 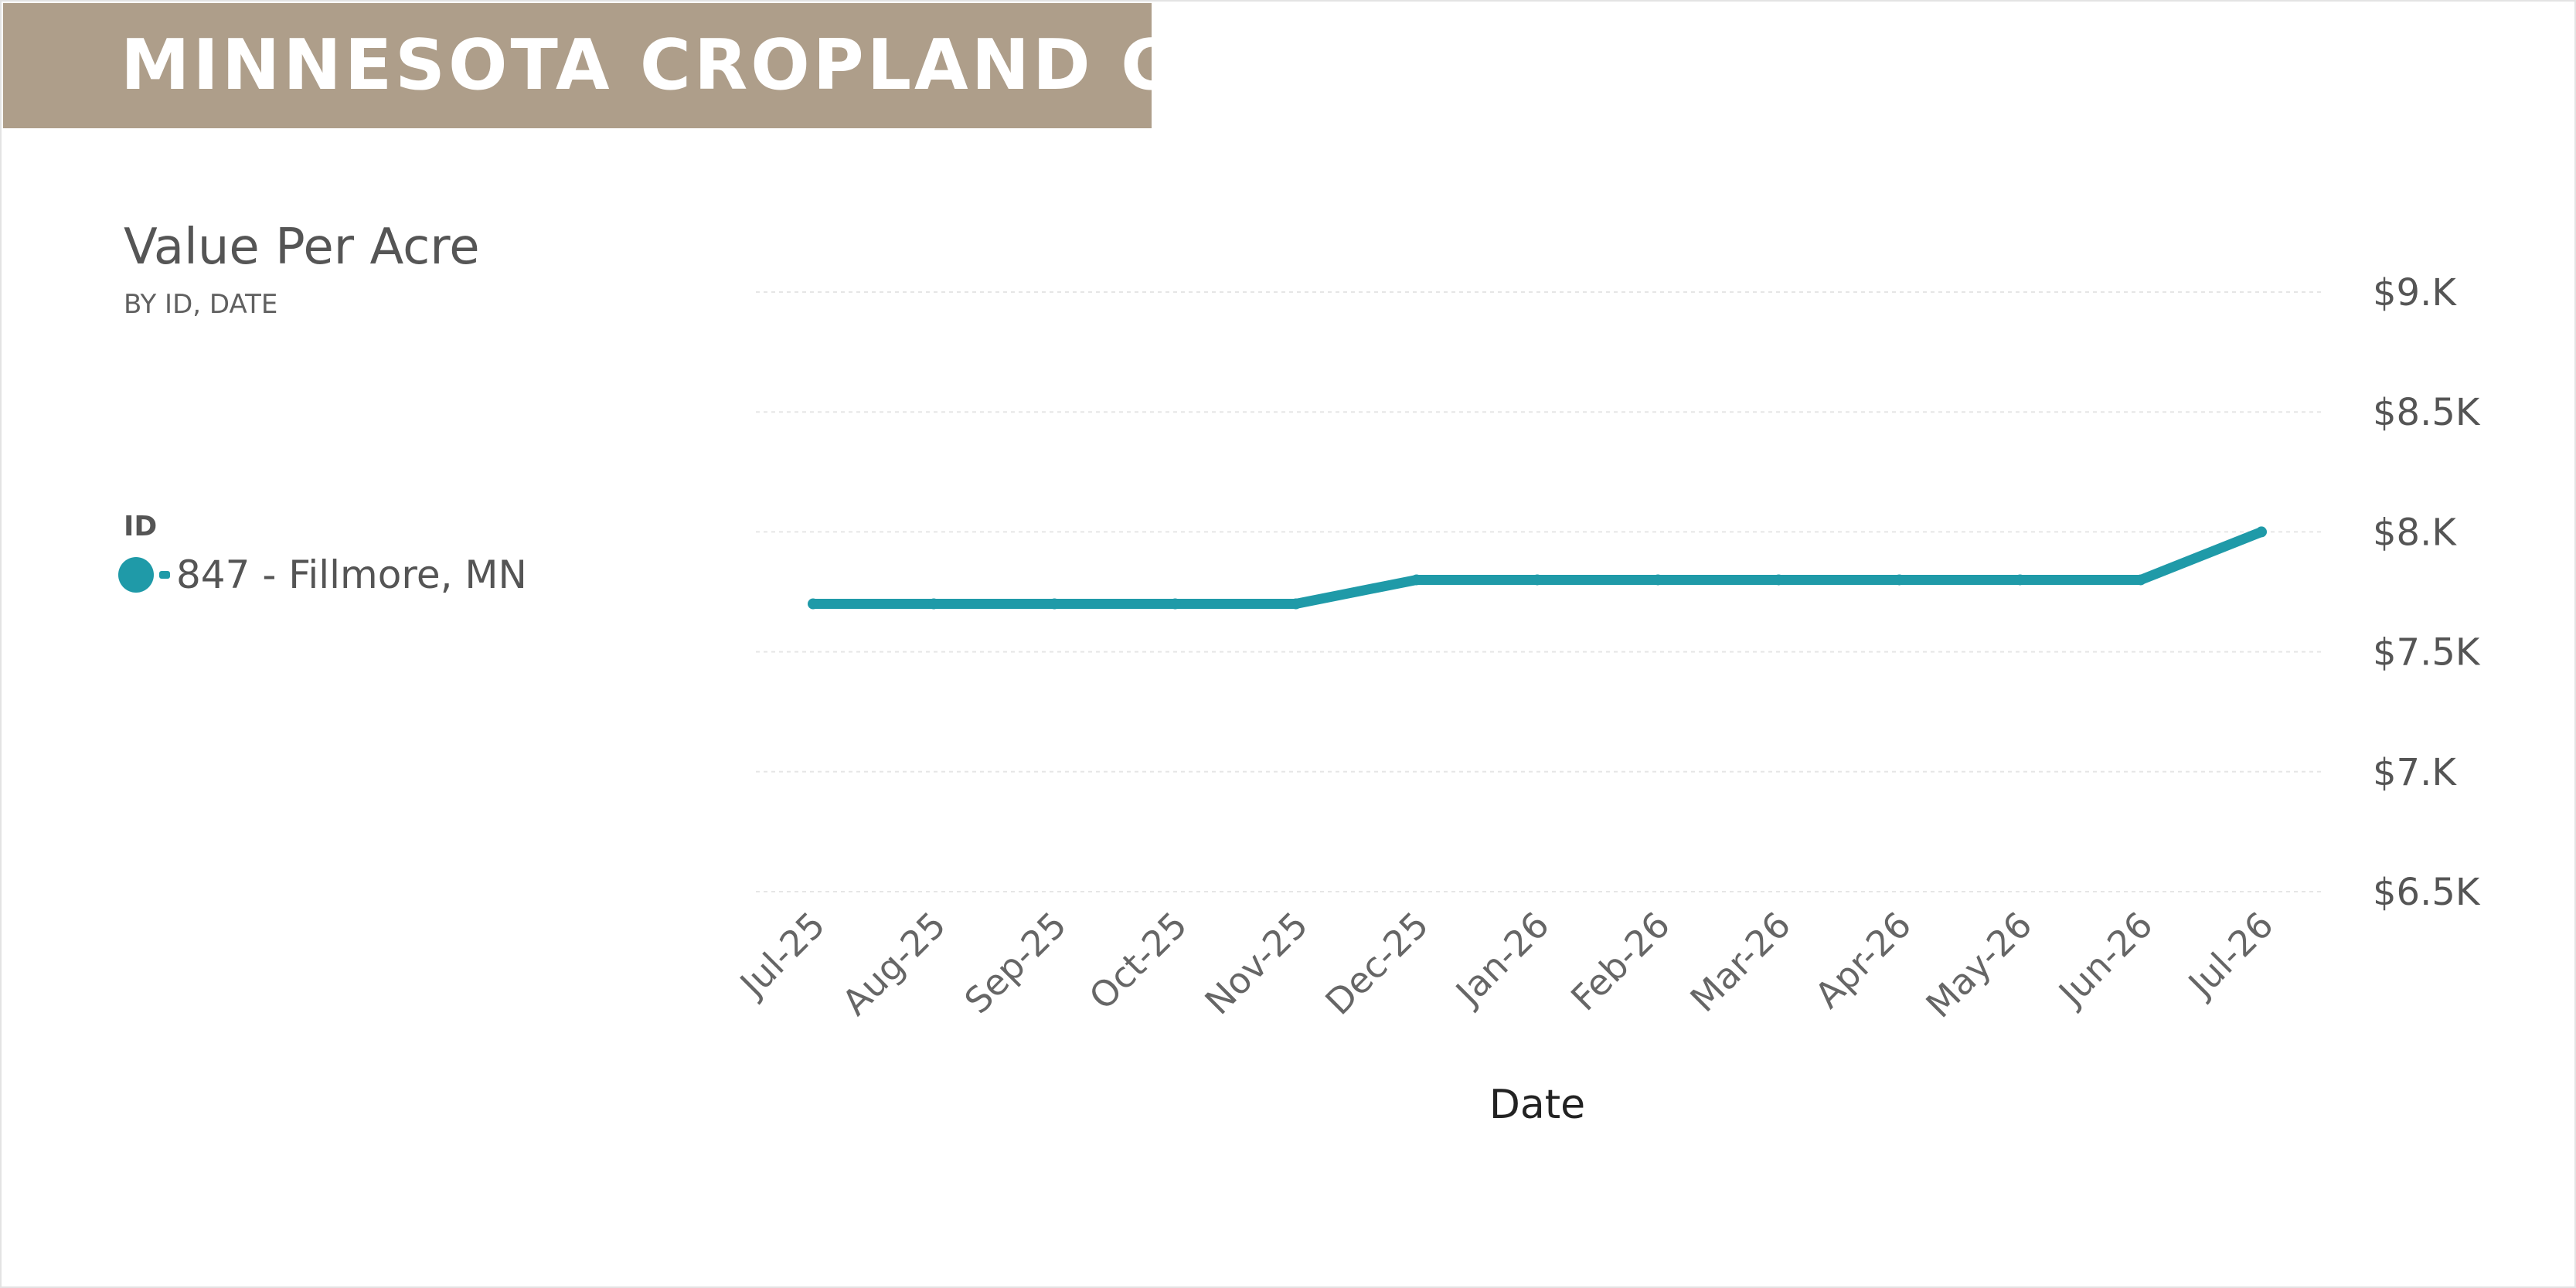 I want to click on chart-subtitle: BY ID, DATE, so click(x=201, y=304).